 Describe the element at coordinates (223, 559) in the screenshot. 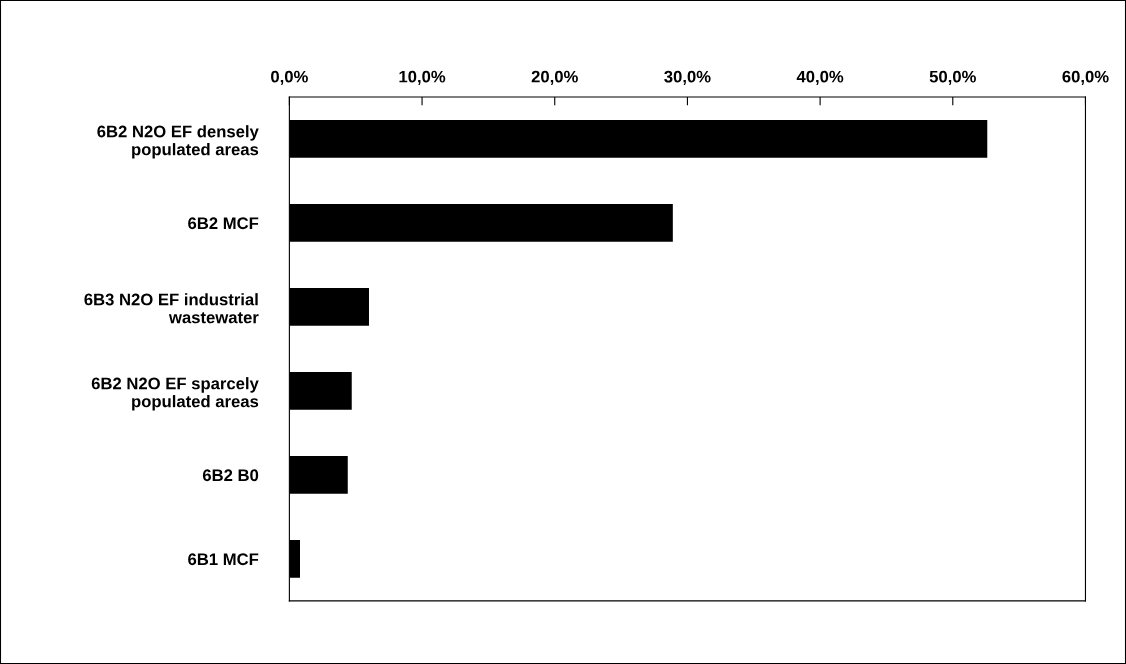

I see `y-tick-label: 6B1 MCF` at that location.